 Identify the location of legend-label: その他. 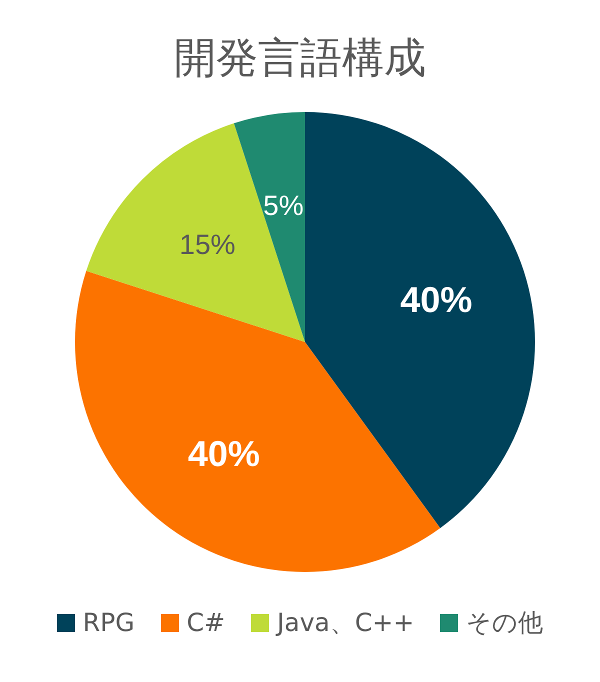
(505, 623).